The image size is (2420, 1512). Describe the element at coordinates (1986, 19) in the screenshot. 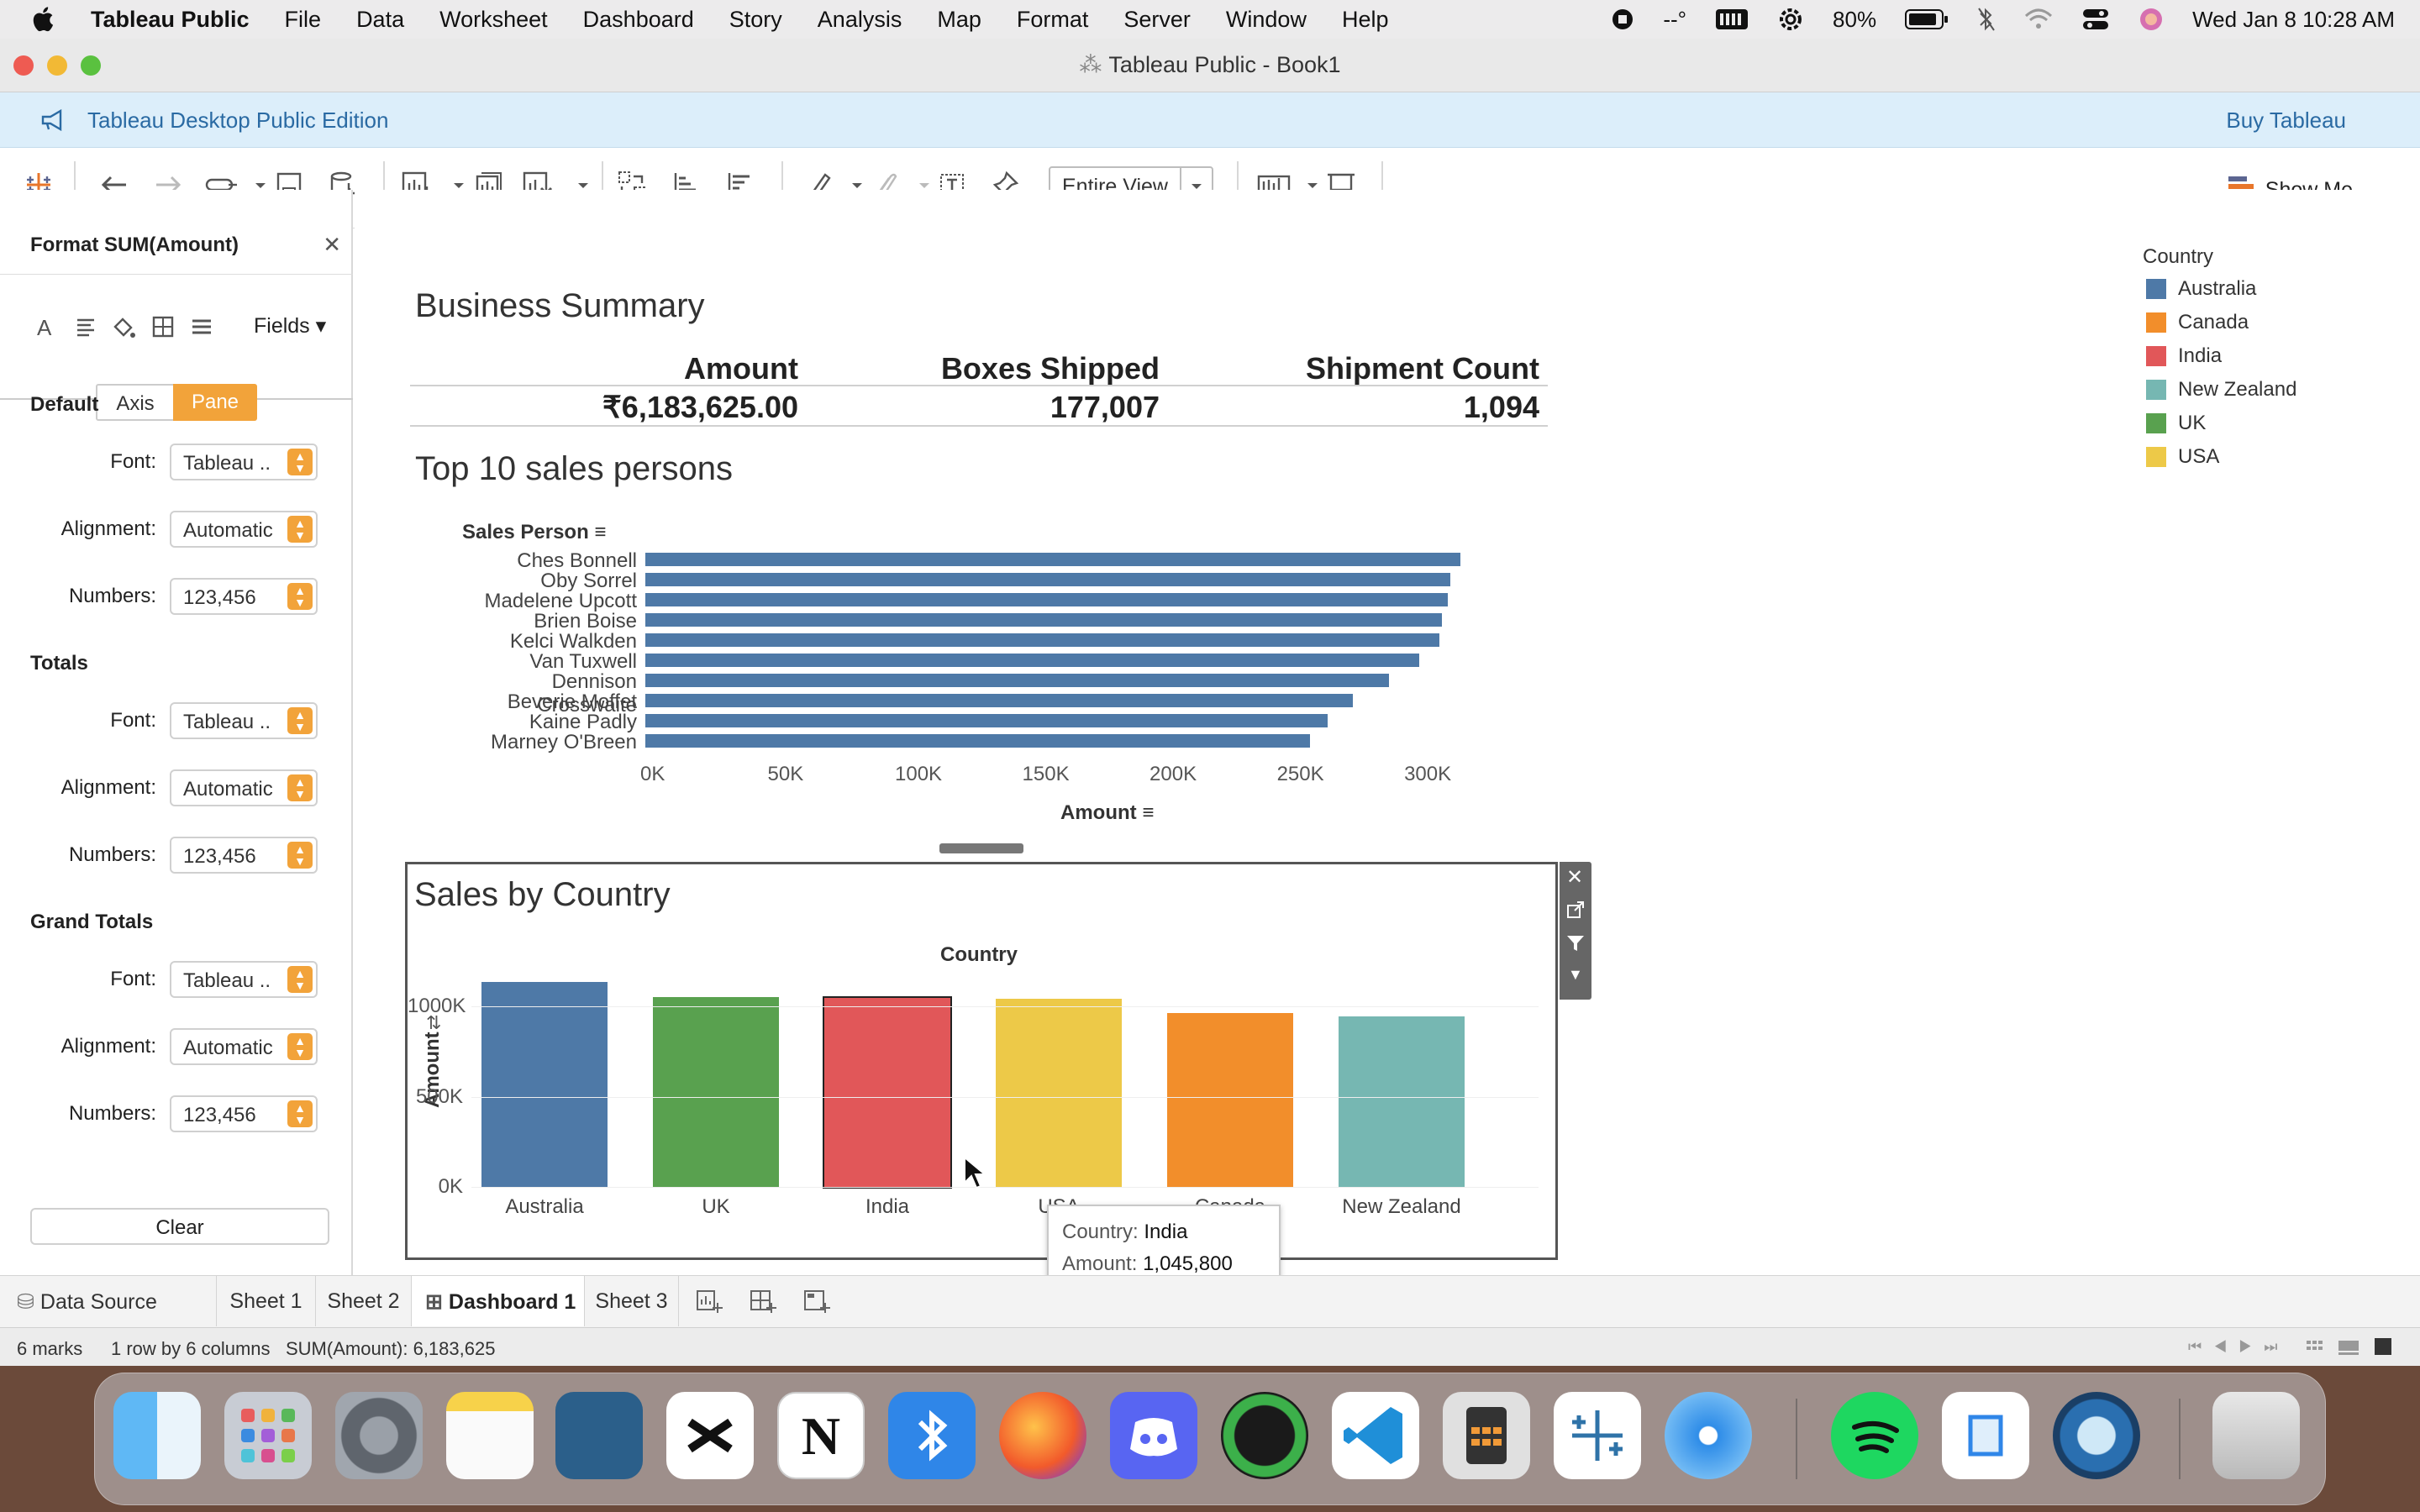

I see `bluetooth-off-icon` at that location.